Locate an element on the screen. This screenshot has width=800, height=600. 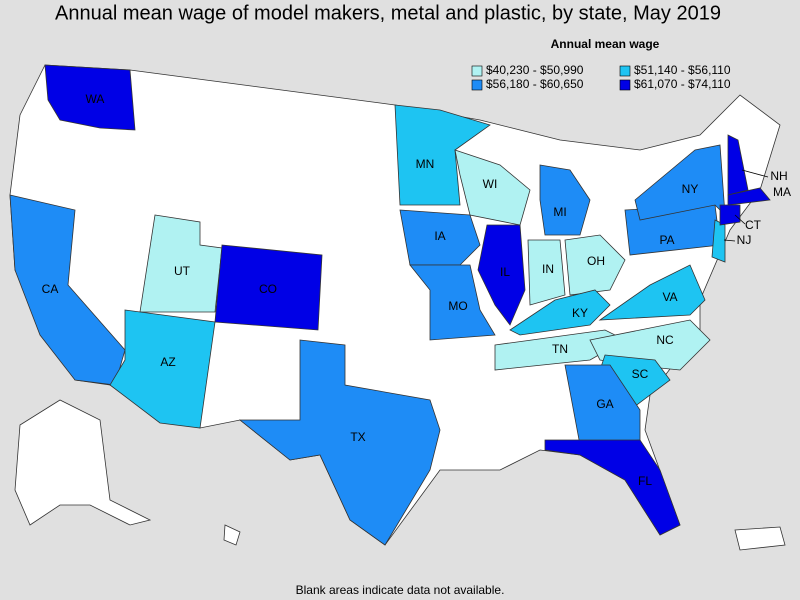
state-label: CA is located at coordinates (50, 289).